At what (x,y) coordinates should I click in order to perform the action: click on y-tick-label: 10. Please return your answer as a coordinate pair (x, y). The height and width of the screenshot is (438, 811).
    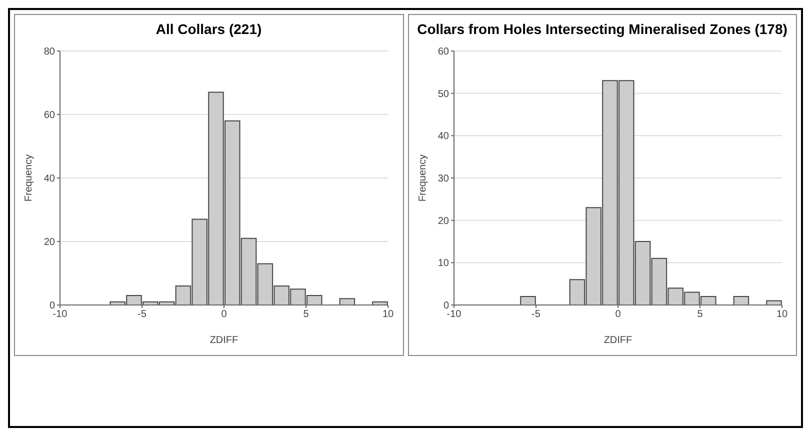
    Looking at the image, I should click on (443, 264).